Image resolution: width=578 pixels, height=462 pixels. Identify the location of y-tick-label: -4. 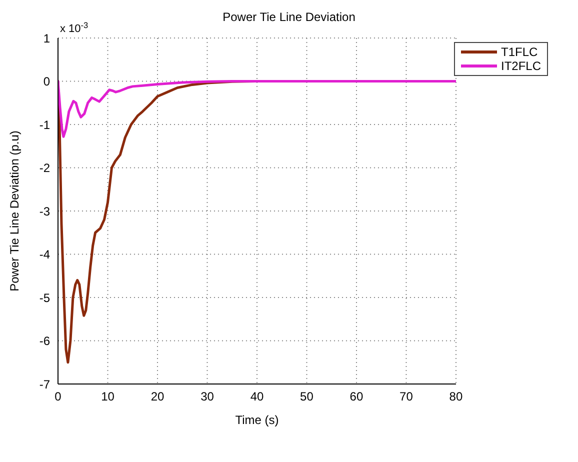
(44, 255).